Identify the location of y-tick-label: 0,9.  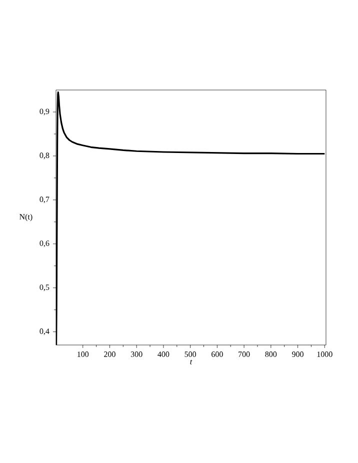
(45, 112).